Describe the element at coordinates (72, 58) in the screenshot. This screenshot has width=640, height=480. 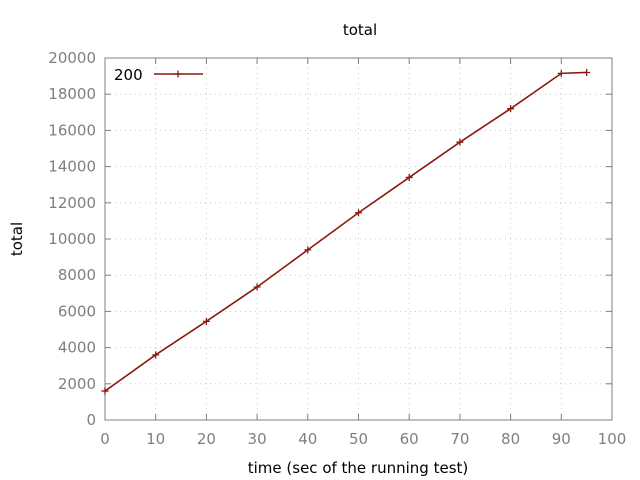
I see `y-tick-label: 20000` at that location.